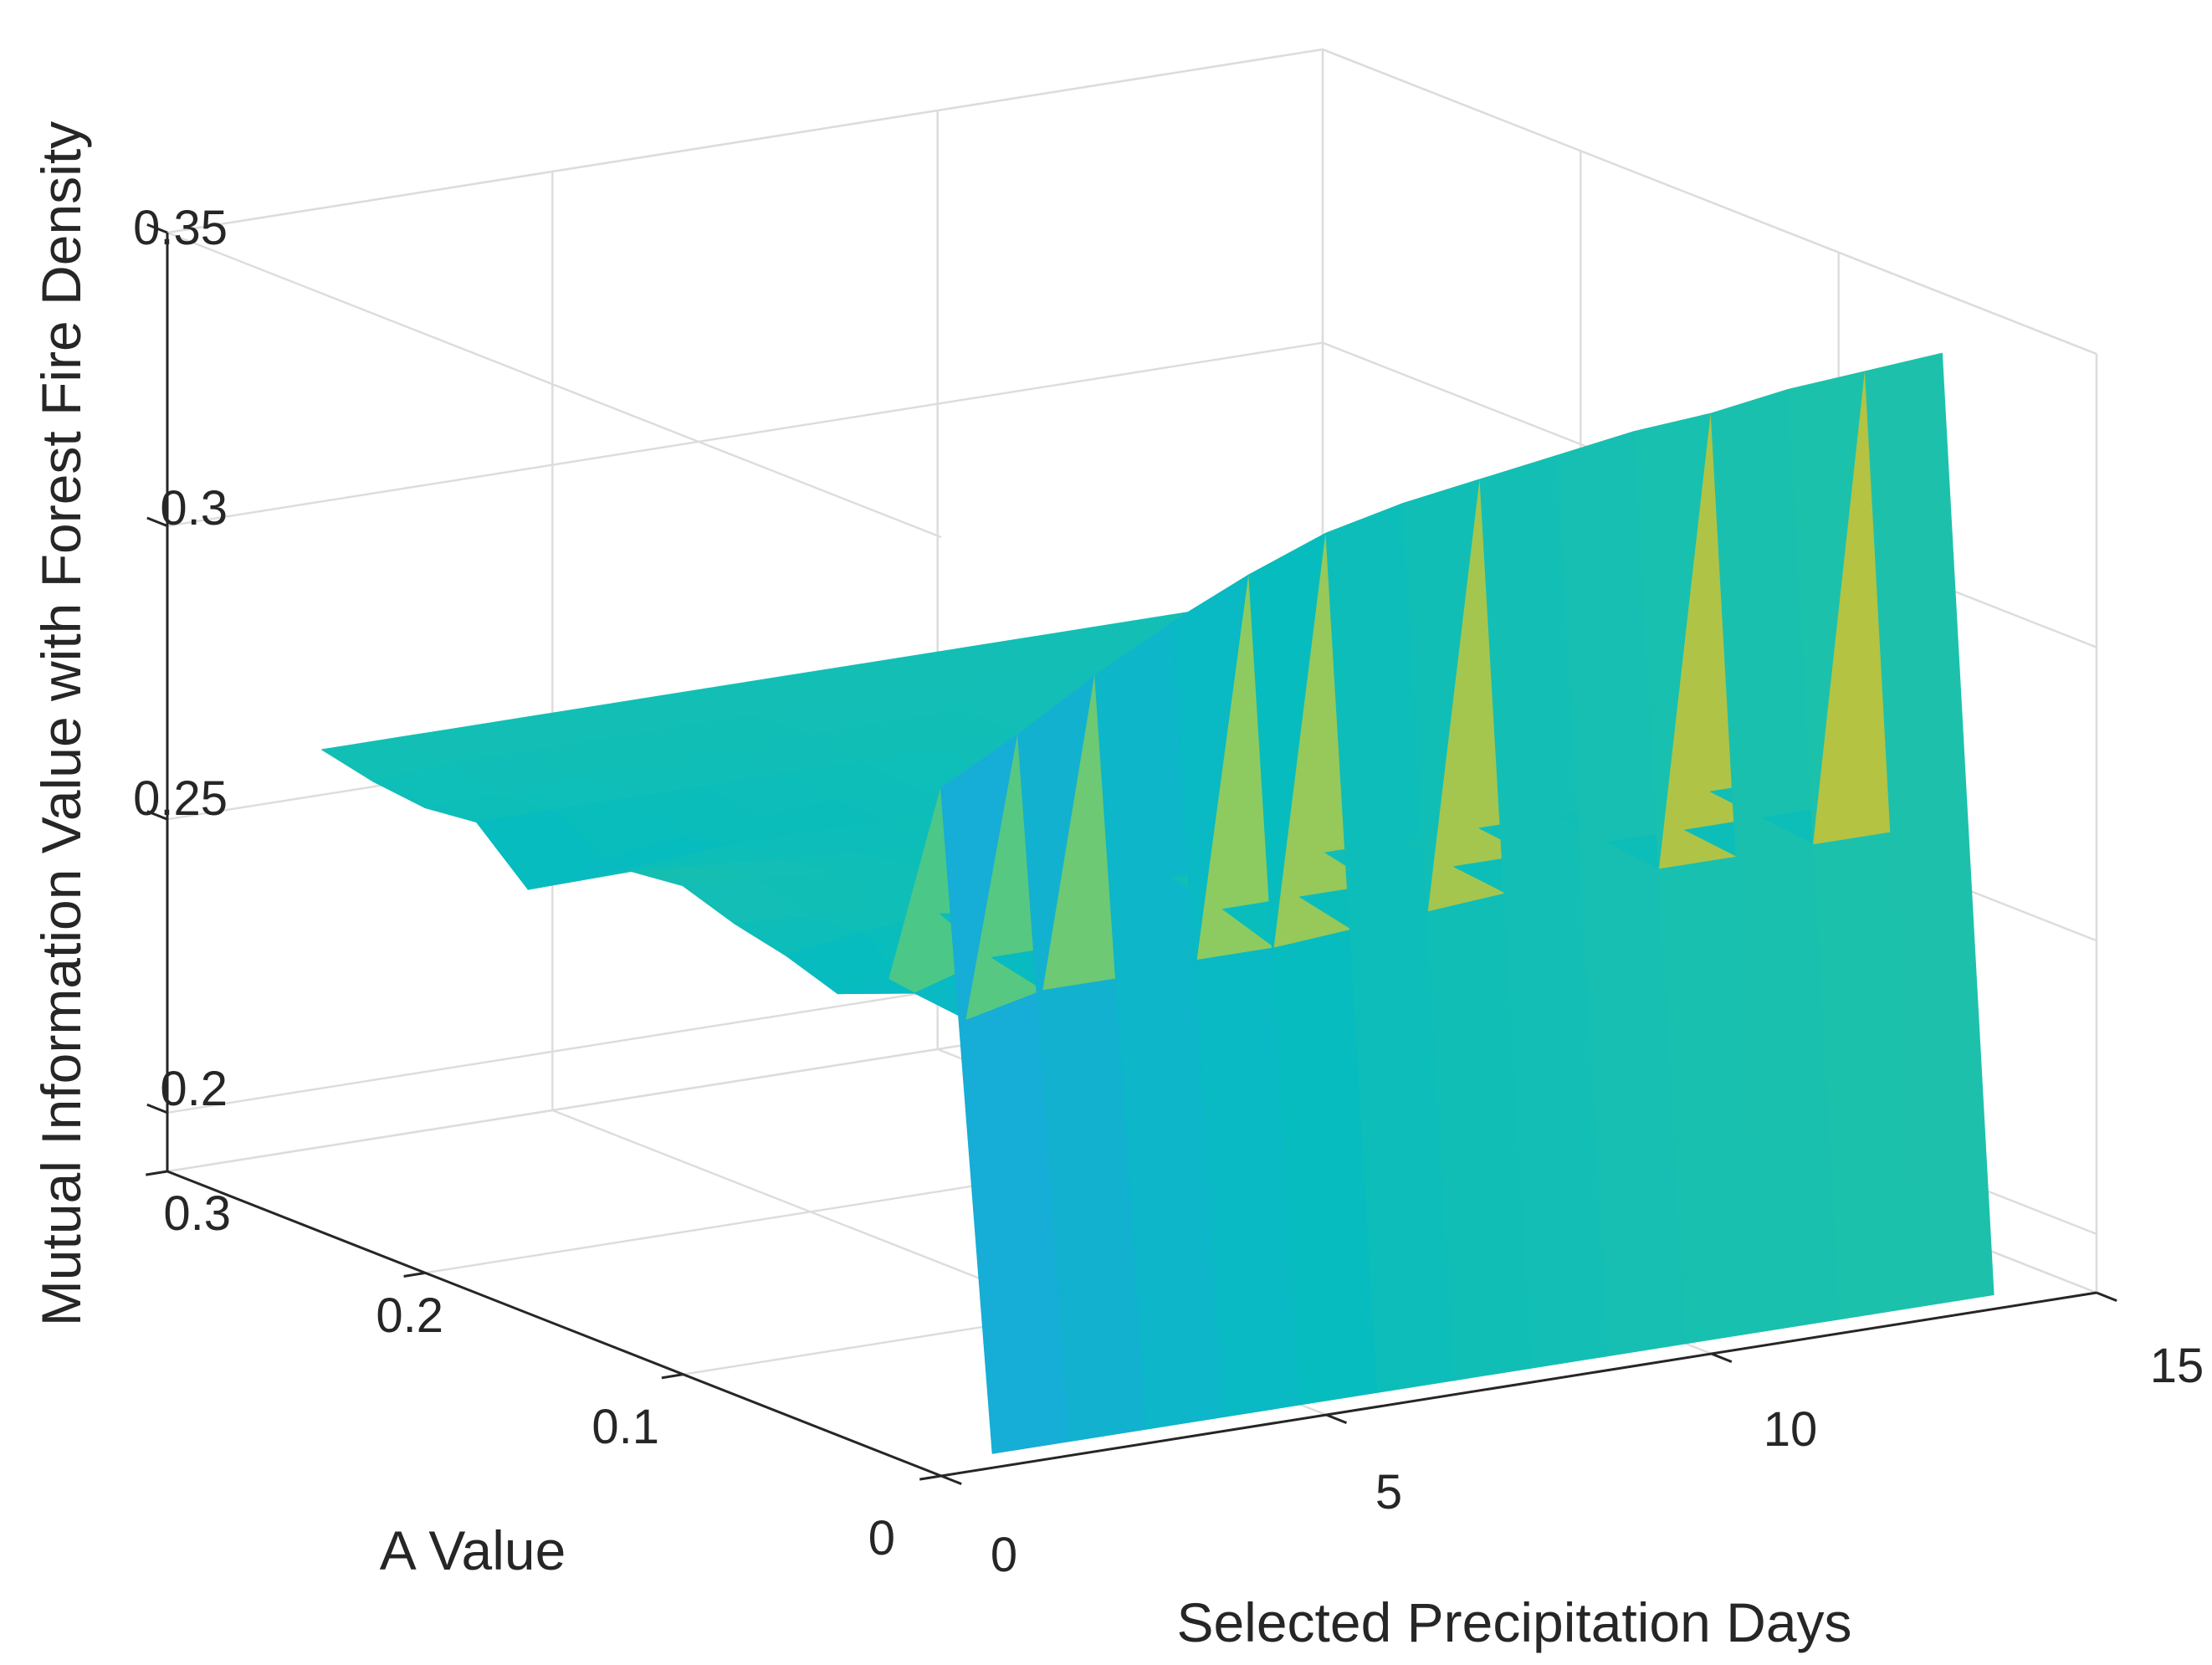 This screenshot has height=1665, width=2212. I want to click on x-axis-label: Selected Precipitation Days, so click(1513, 1622).